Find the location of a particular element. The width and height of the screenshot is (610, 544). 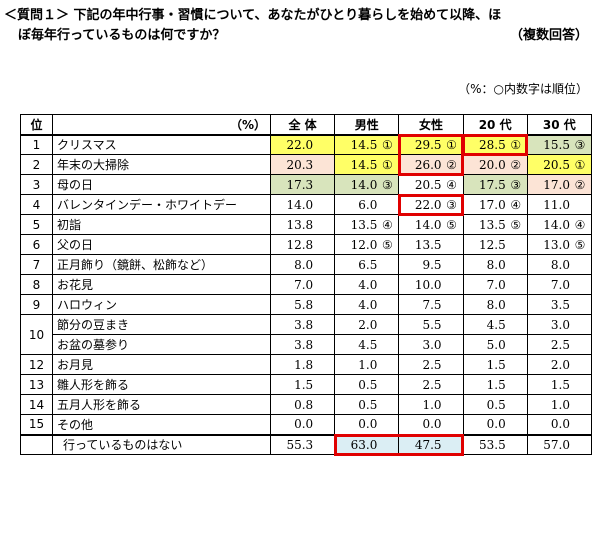

row-item: お盆の墓参り is located at coordinates (161, 344).